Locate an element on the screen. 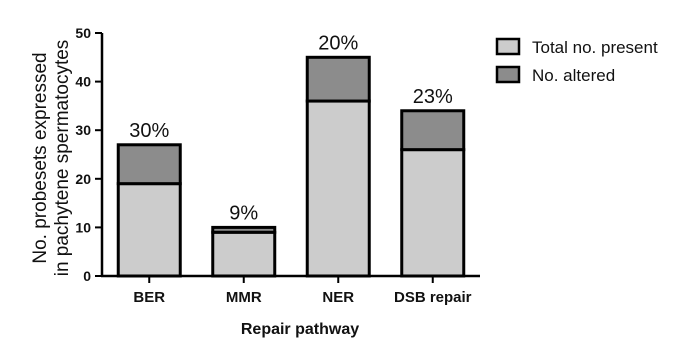  bar-data-label: 30% is located at coordinates (149, 131).